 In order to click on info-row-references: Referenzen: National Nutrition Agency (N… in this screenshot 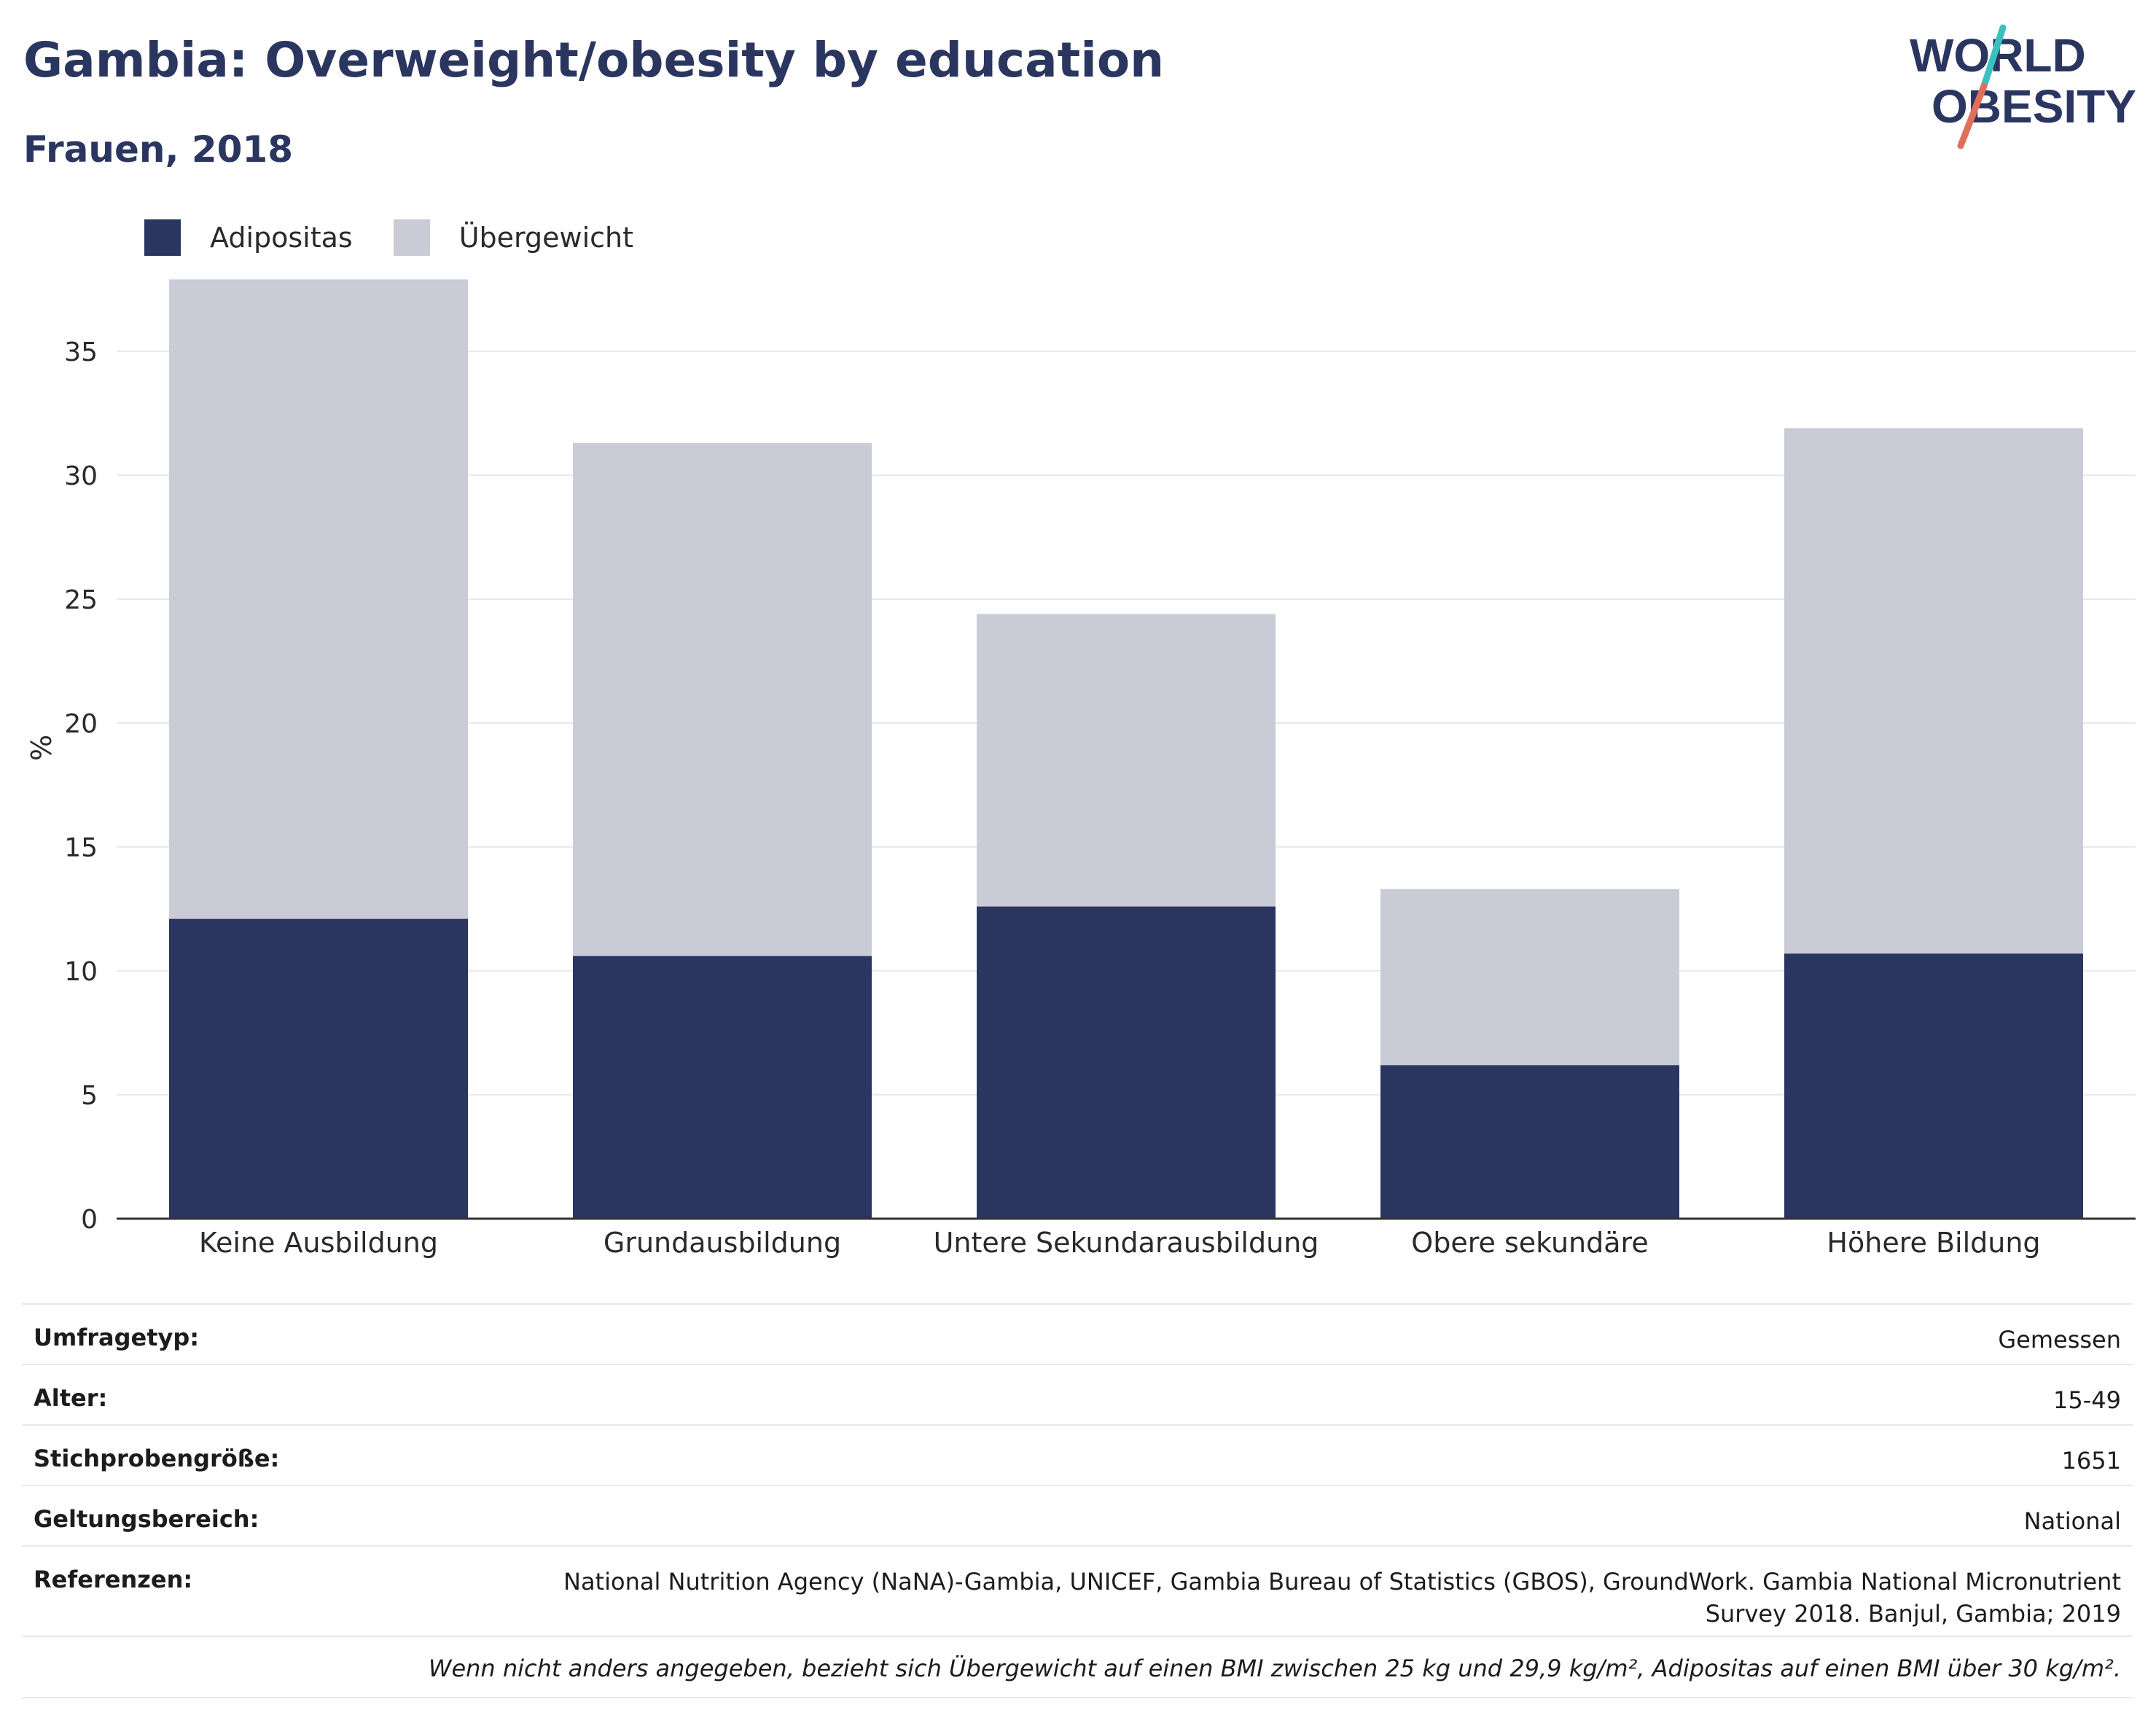, I will do `click(1077, 1590)`.